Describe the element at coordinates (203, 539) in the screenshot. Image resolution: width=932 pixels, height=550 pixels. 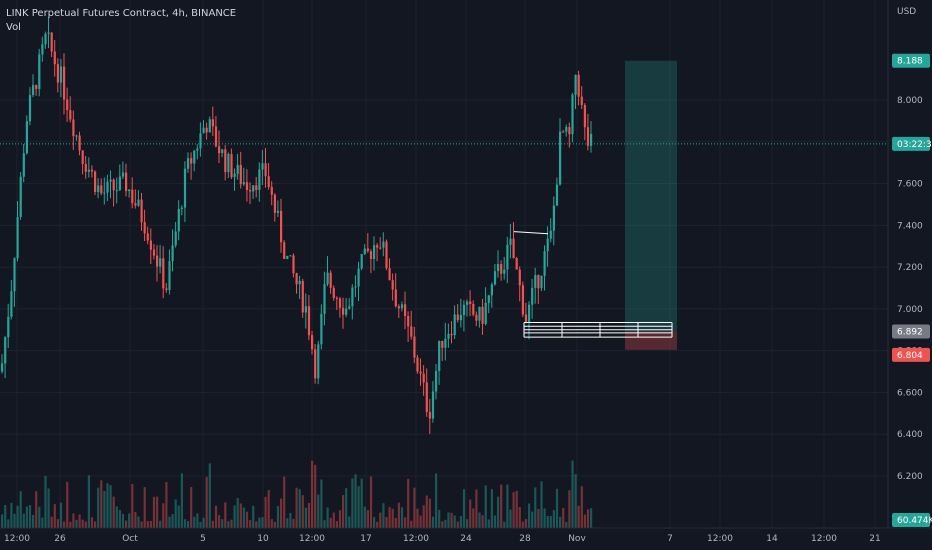
I see `time-tick-label: 5` at that location.